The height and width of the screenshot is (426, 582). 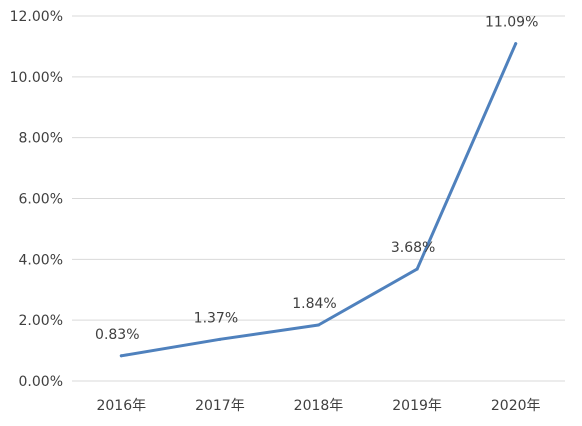 What do you see at coordinates (36, 17) in the screenshot?
I see `y-tick-label-6: 12.00%` at bounding box center [36, 17].